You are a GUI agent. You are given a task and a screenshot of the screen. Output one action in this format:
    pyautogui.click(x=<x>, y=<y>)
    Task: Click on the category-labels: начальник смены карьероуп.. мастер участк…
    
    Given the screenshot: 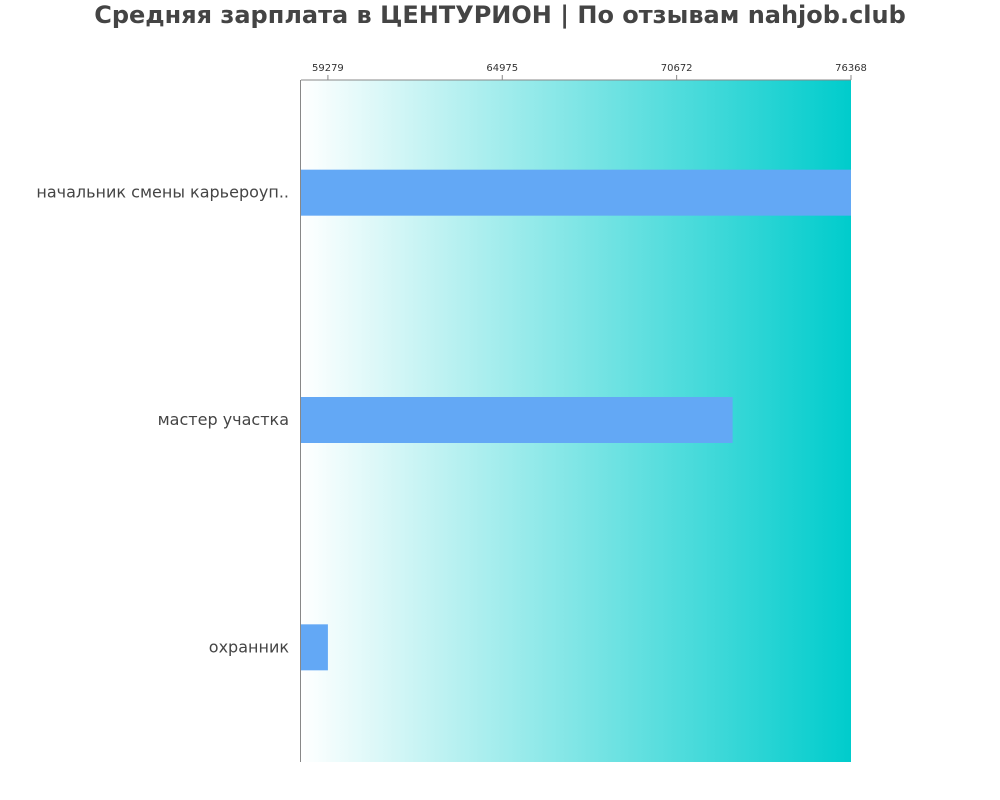 What is the action you would take?
    pyautogui.click(x=162, y=420)
    